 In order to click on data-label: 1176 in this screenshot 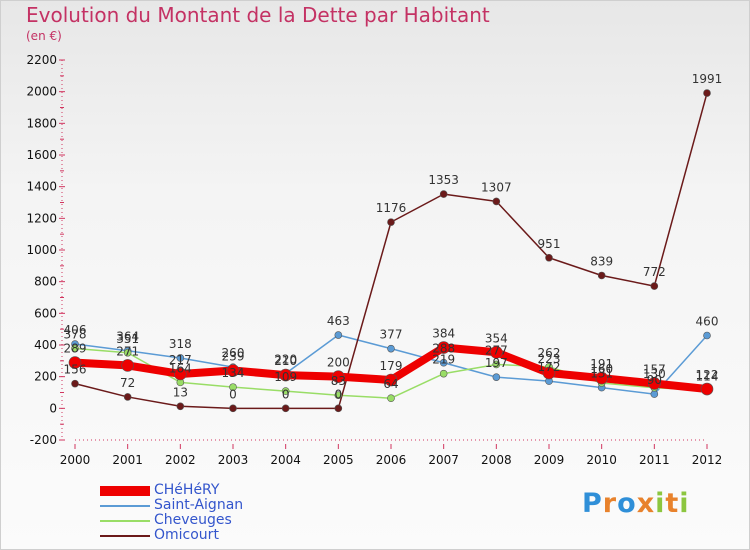, I will do `click(391, 208)`.